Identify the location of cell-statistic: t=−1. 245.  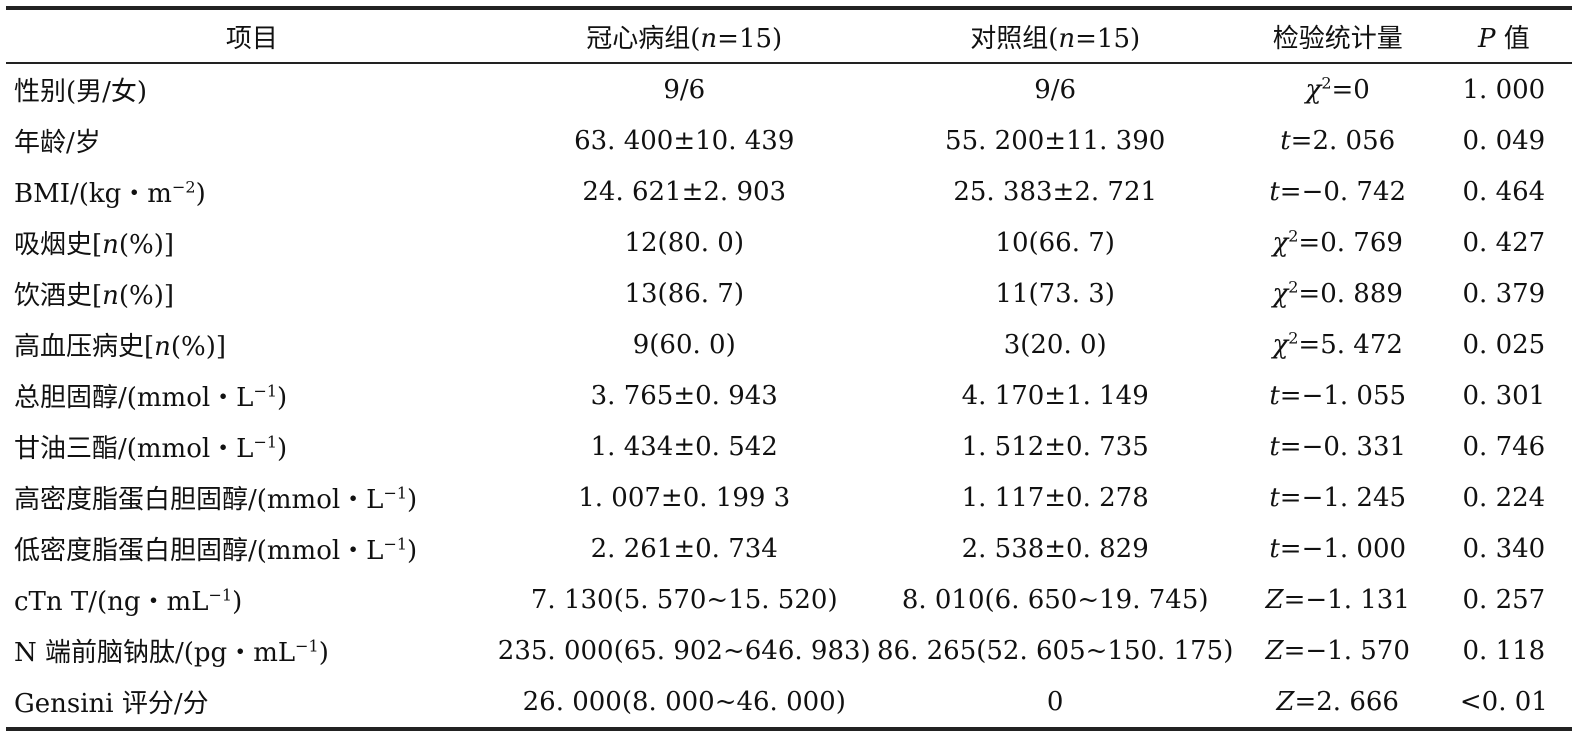
(1338, 497).